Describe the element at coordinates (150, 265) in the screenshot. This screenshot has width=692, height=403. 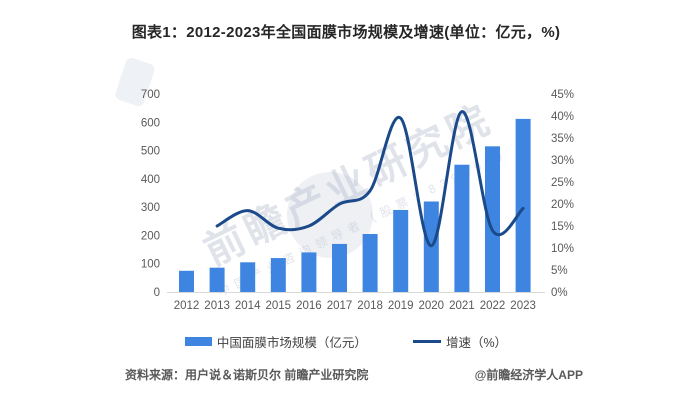
I see `svg-text: 100` at that location.